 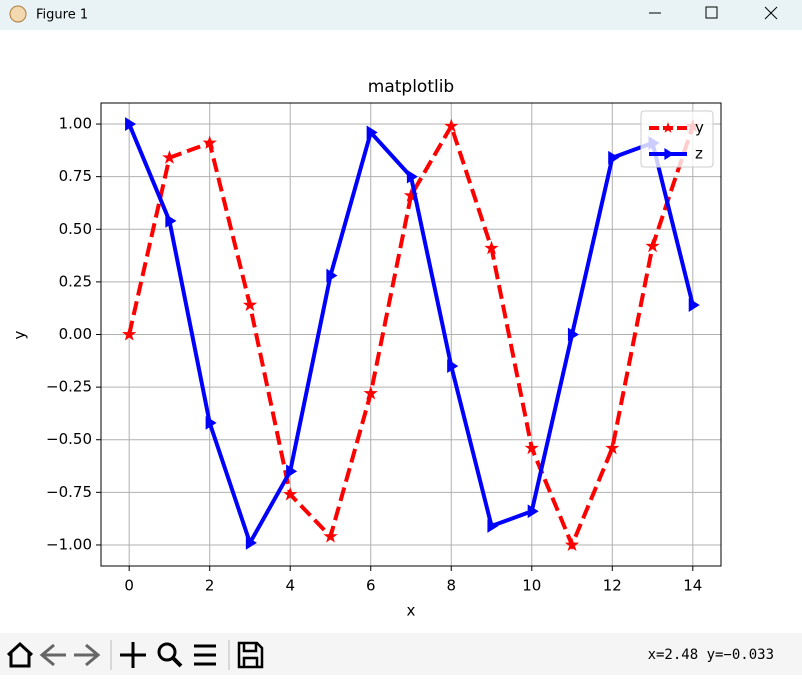 I want to click on zoom-button, so click(x=170, y=655).